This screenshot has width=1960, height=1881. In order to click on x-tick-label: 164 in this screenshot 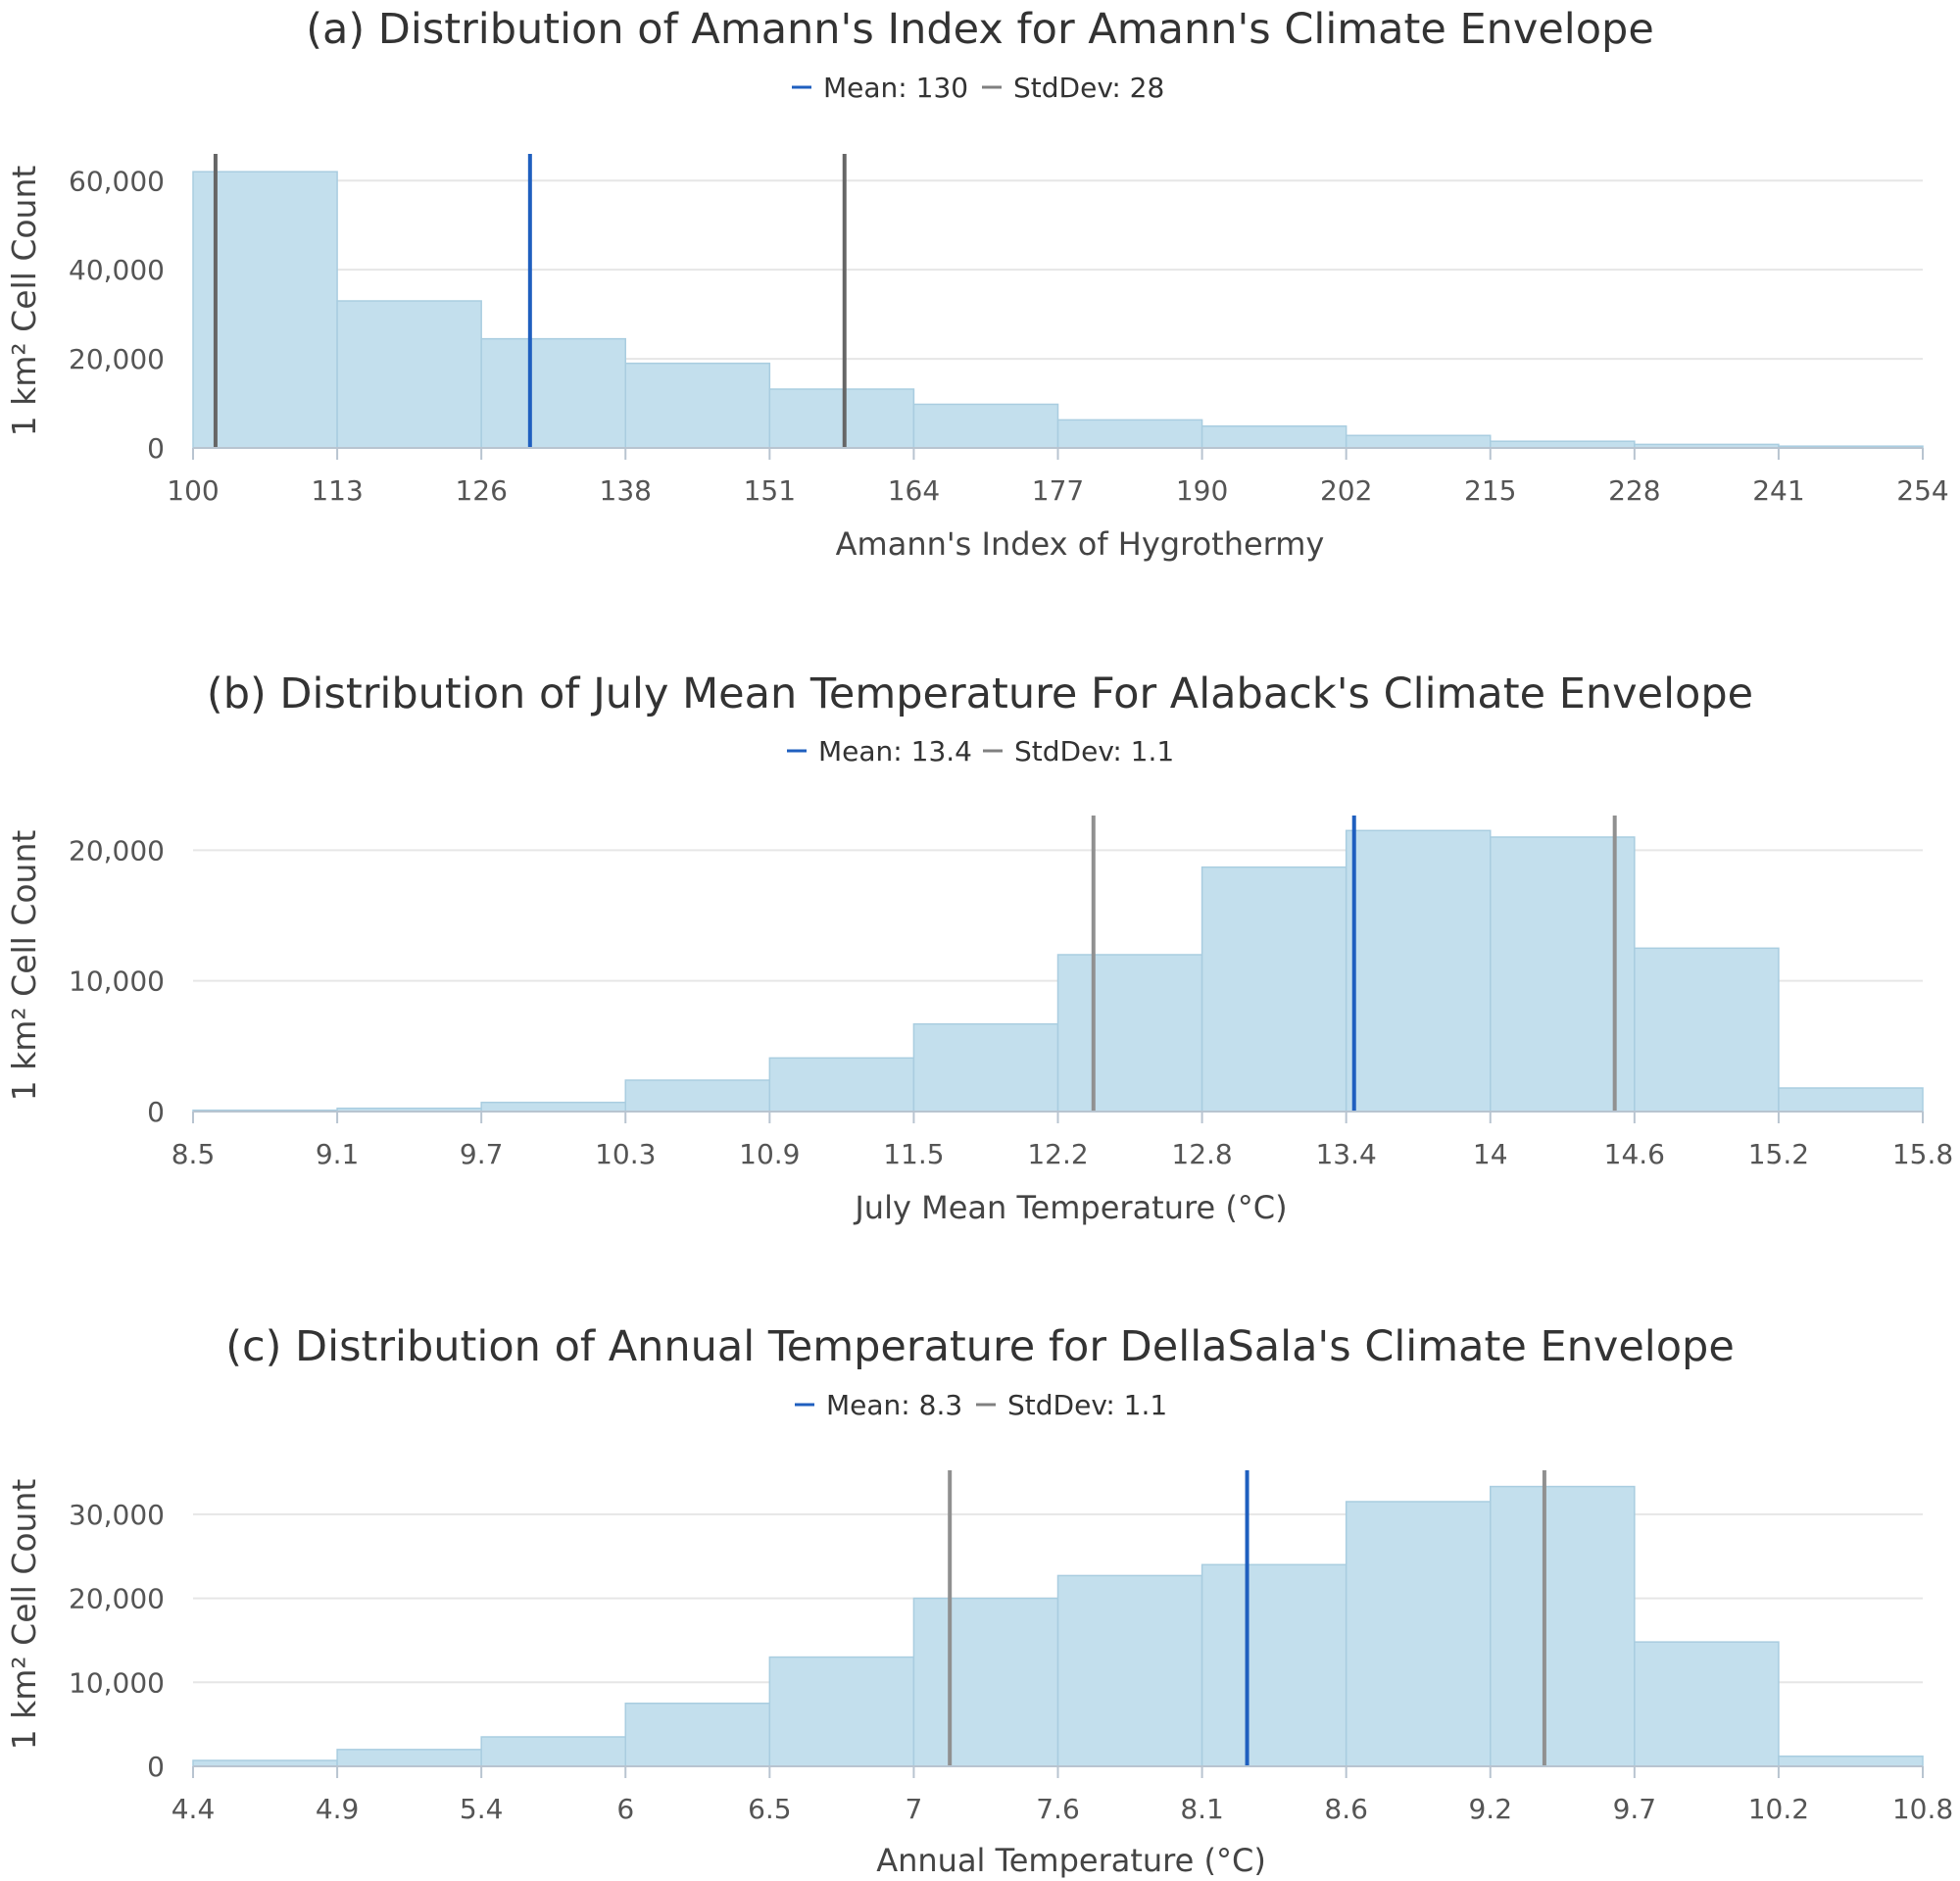, I will do `click(914, 490)`.